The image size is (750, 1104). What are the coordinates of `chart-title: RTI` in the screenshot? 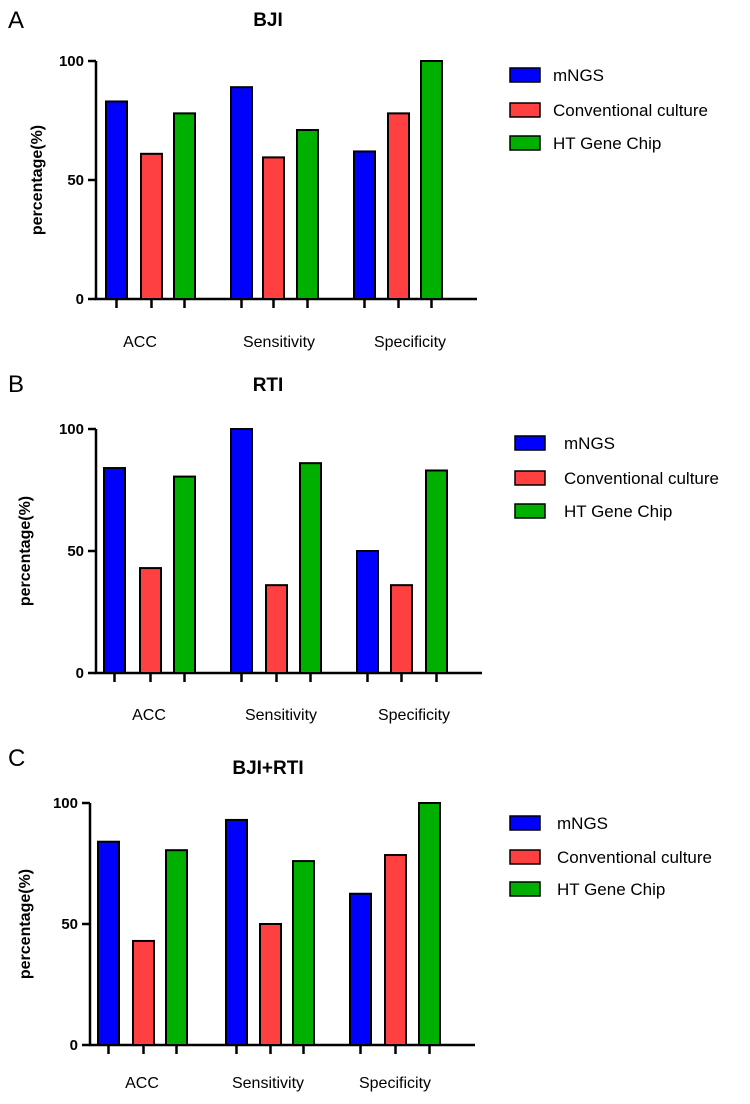 It's located at (268, 385).